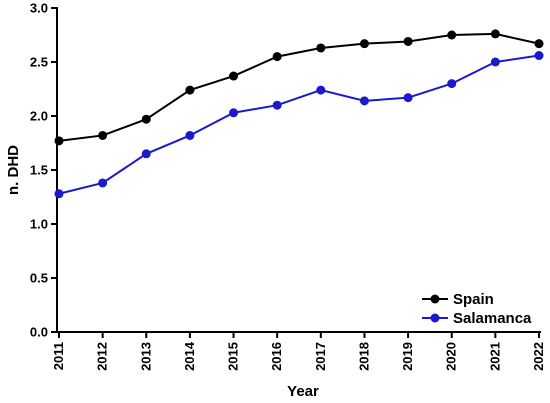 This screenshot has height=403, width=550. Describe the element at coordinates (407, 356) in the screenshot. I see `x-tick-label: 2019` at that location.